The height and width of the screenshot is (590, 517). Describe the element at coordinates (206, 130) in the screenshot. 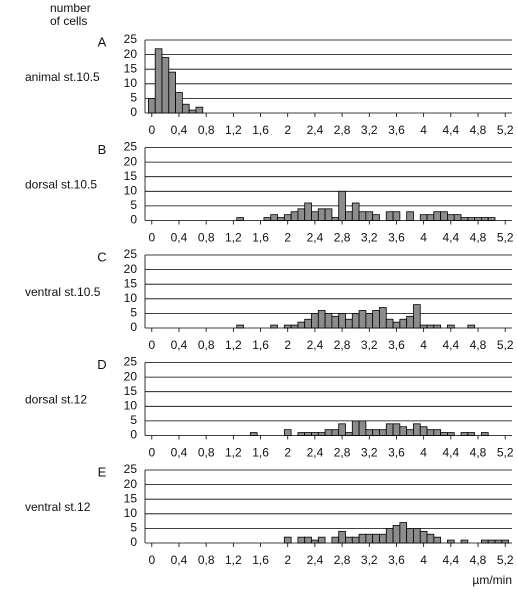

I see `x-tick-label: 0,8` at that location.